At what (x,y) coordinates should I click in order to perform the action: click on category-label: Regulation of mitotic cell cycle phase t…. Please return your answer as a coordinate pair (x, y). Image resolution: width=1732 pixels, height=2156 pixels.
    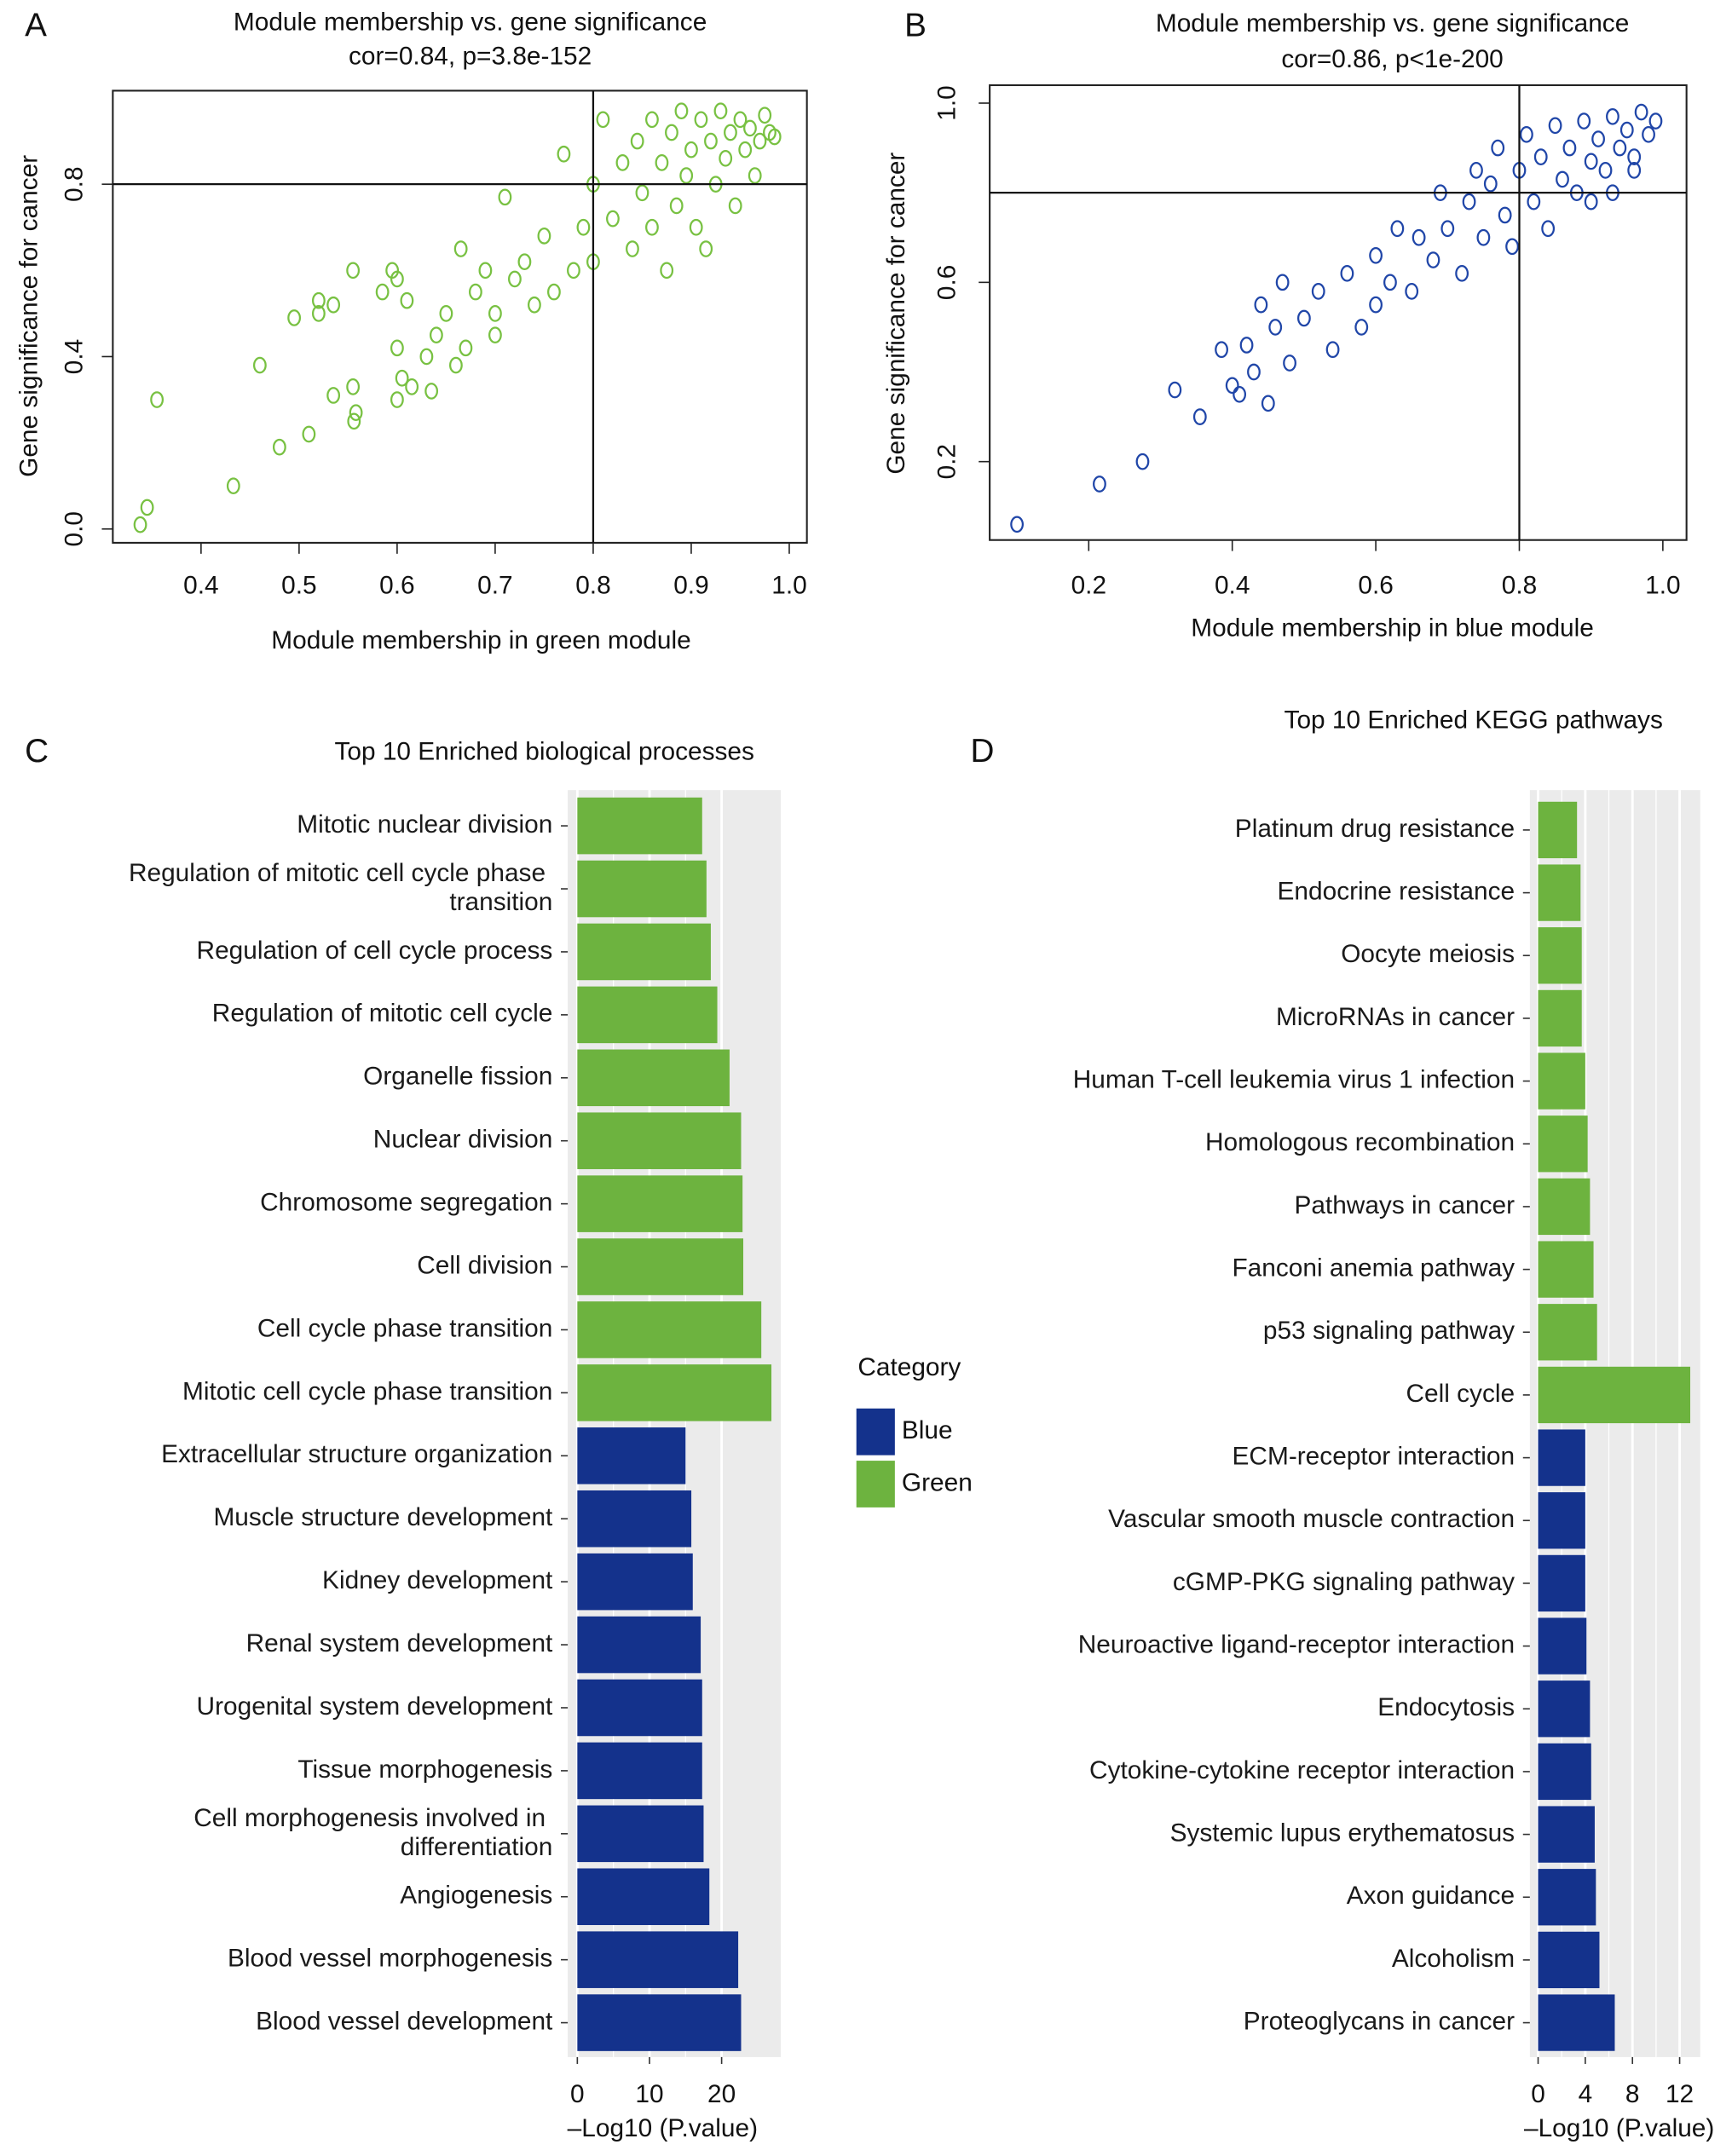
    Looking at the image, I should click on (340, 888).